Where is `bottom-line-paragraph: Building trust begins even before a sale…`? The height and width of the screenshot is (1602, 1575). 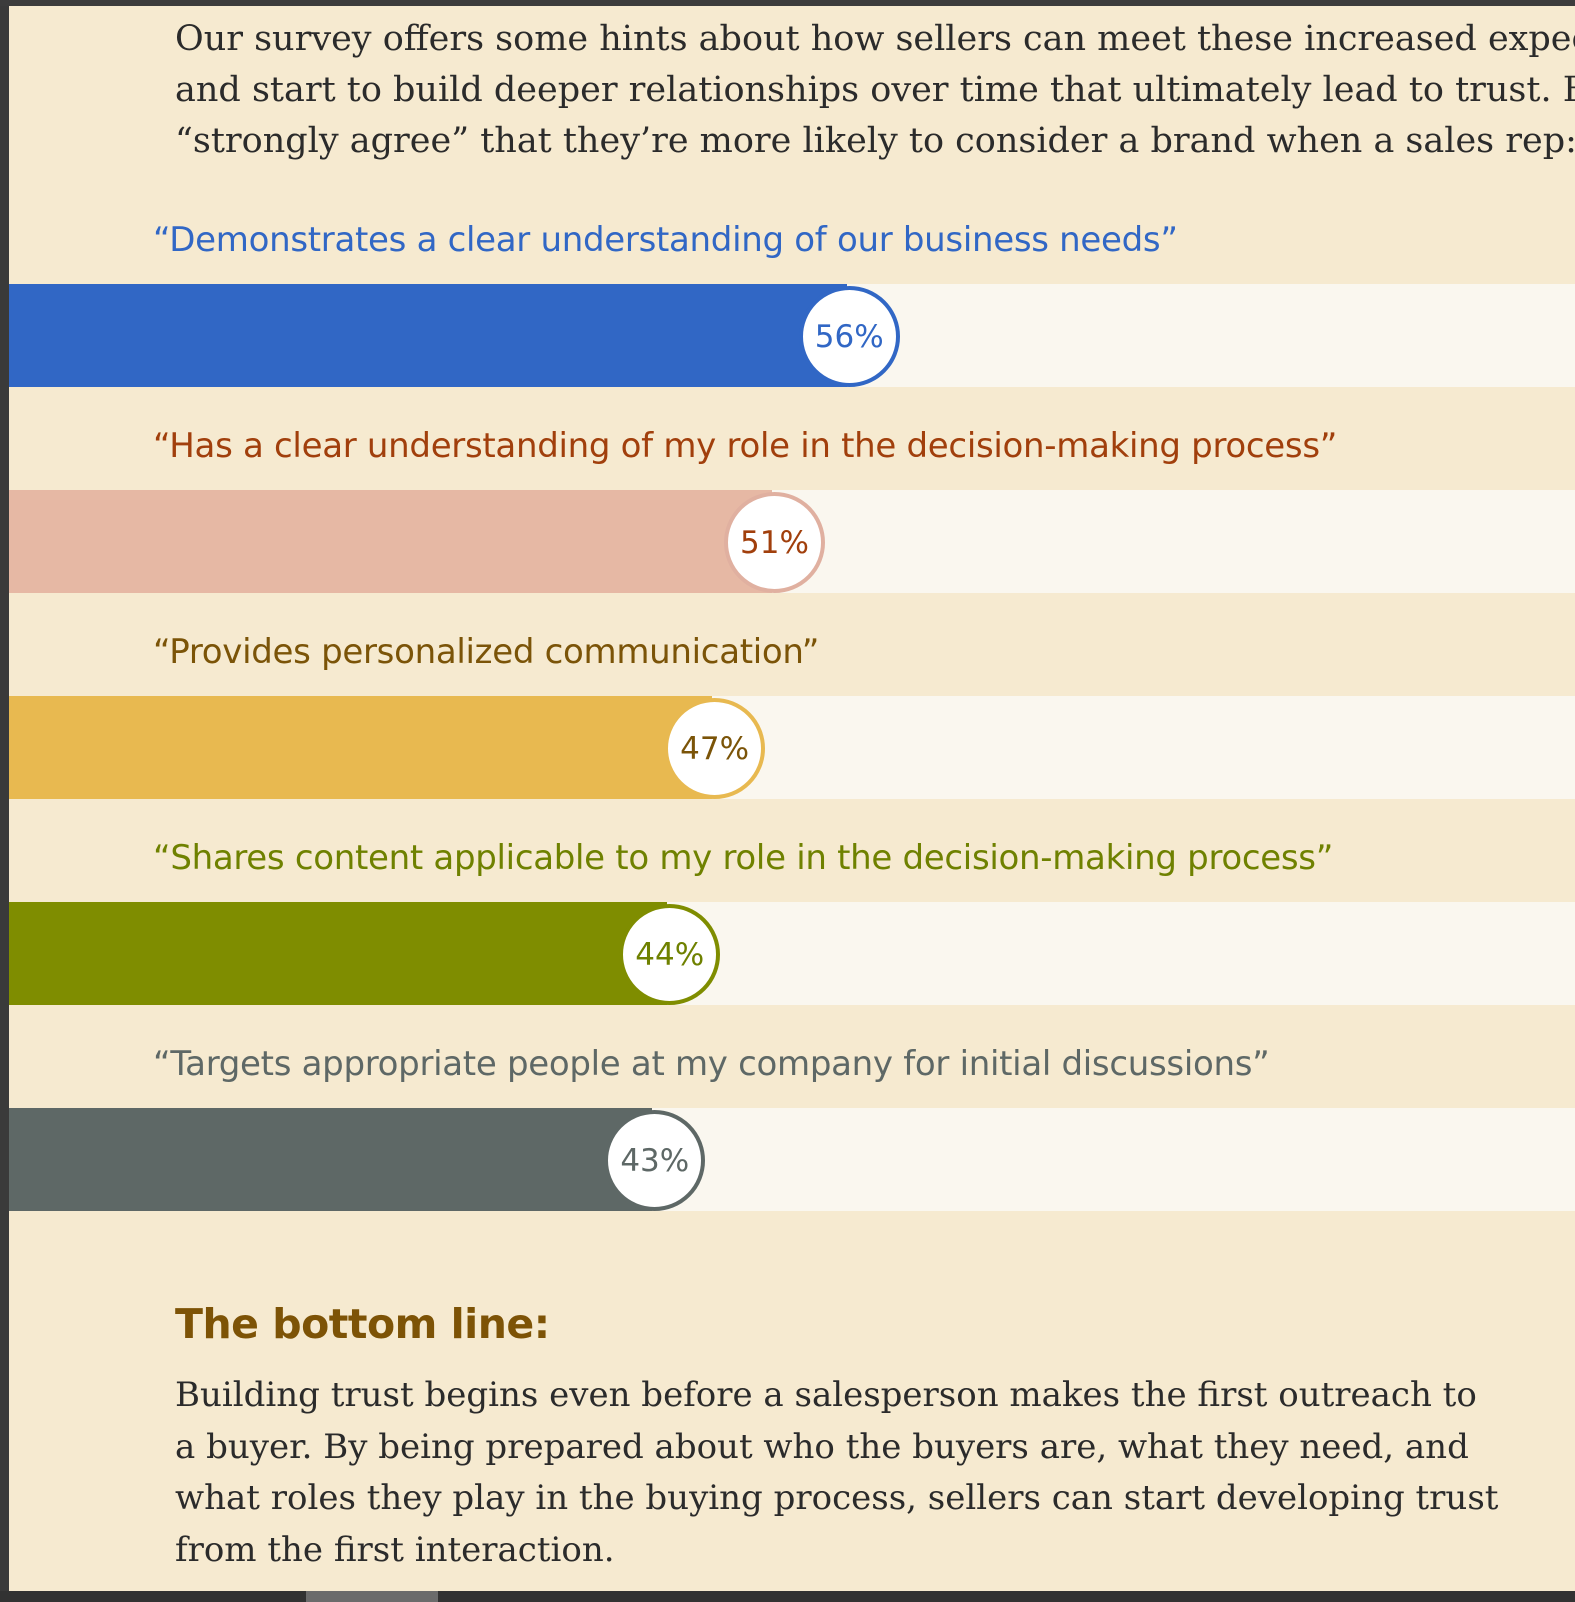 bottom-line-paragraph: Building trust begins even before a sale… is located at coordinates (840, 1473).